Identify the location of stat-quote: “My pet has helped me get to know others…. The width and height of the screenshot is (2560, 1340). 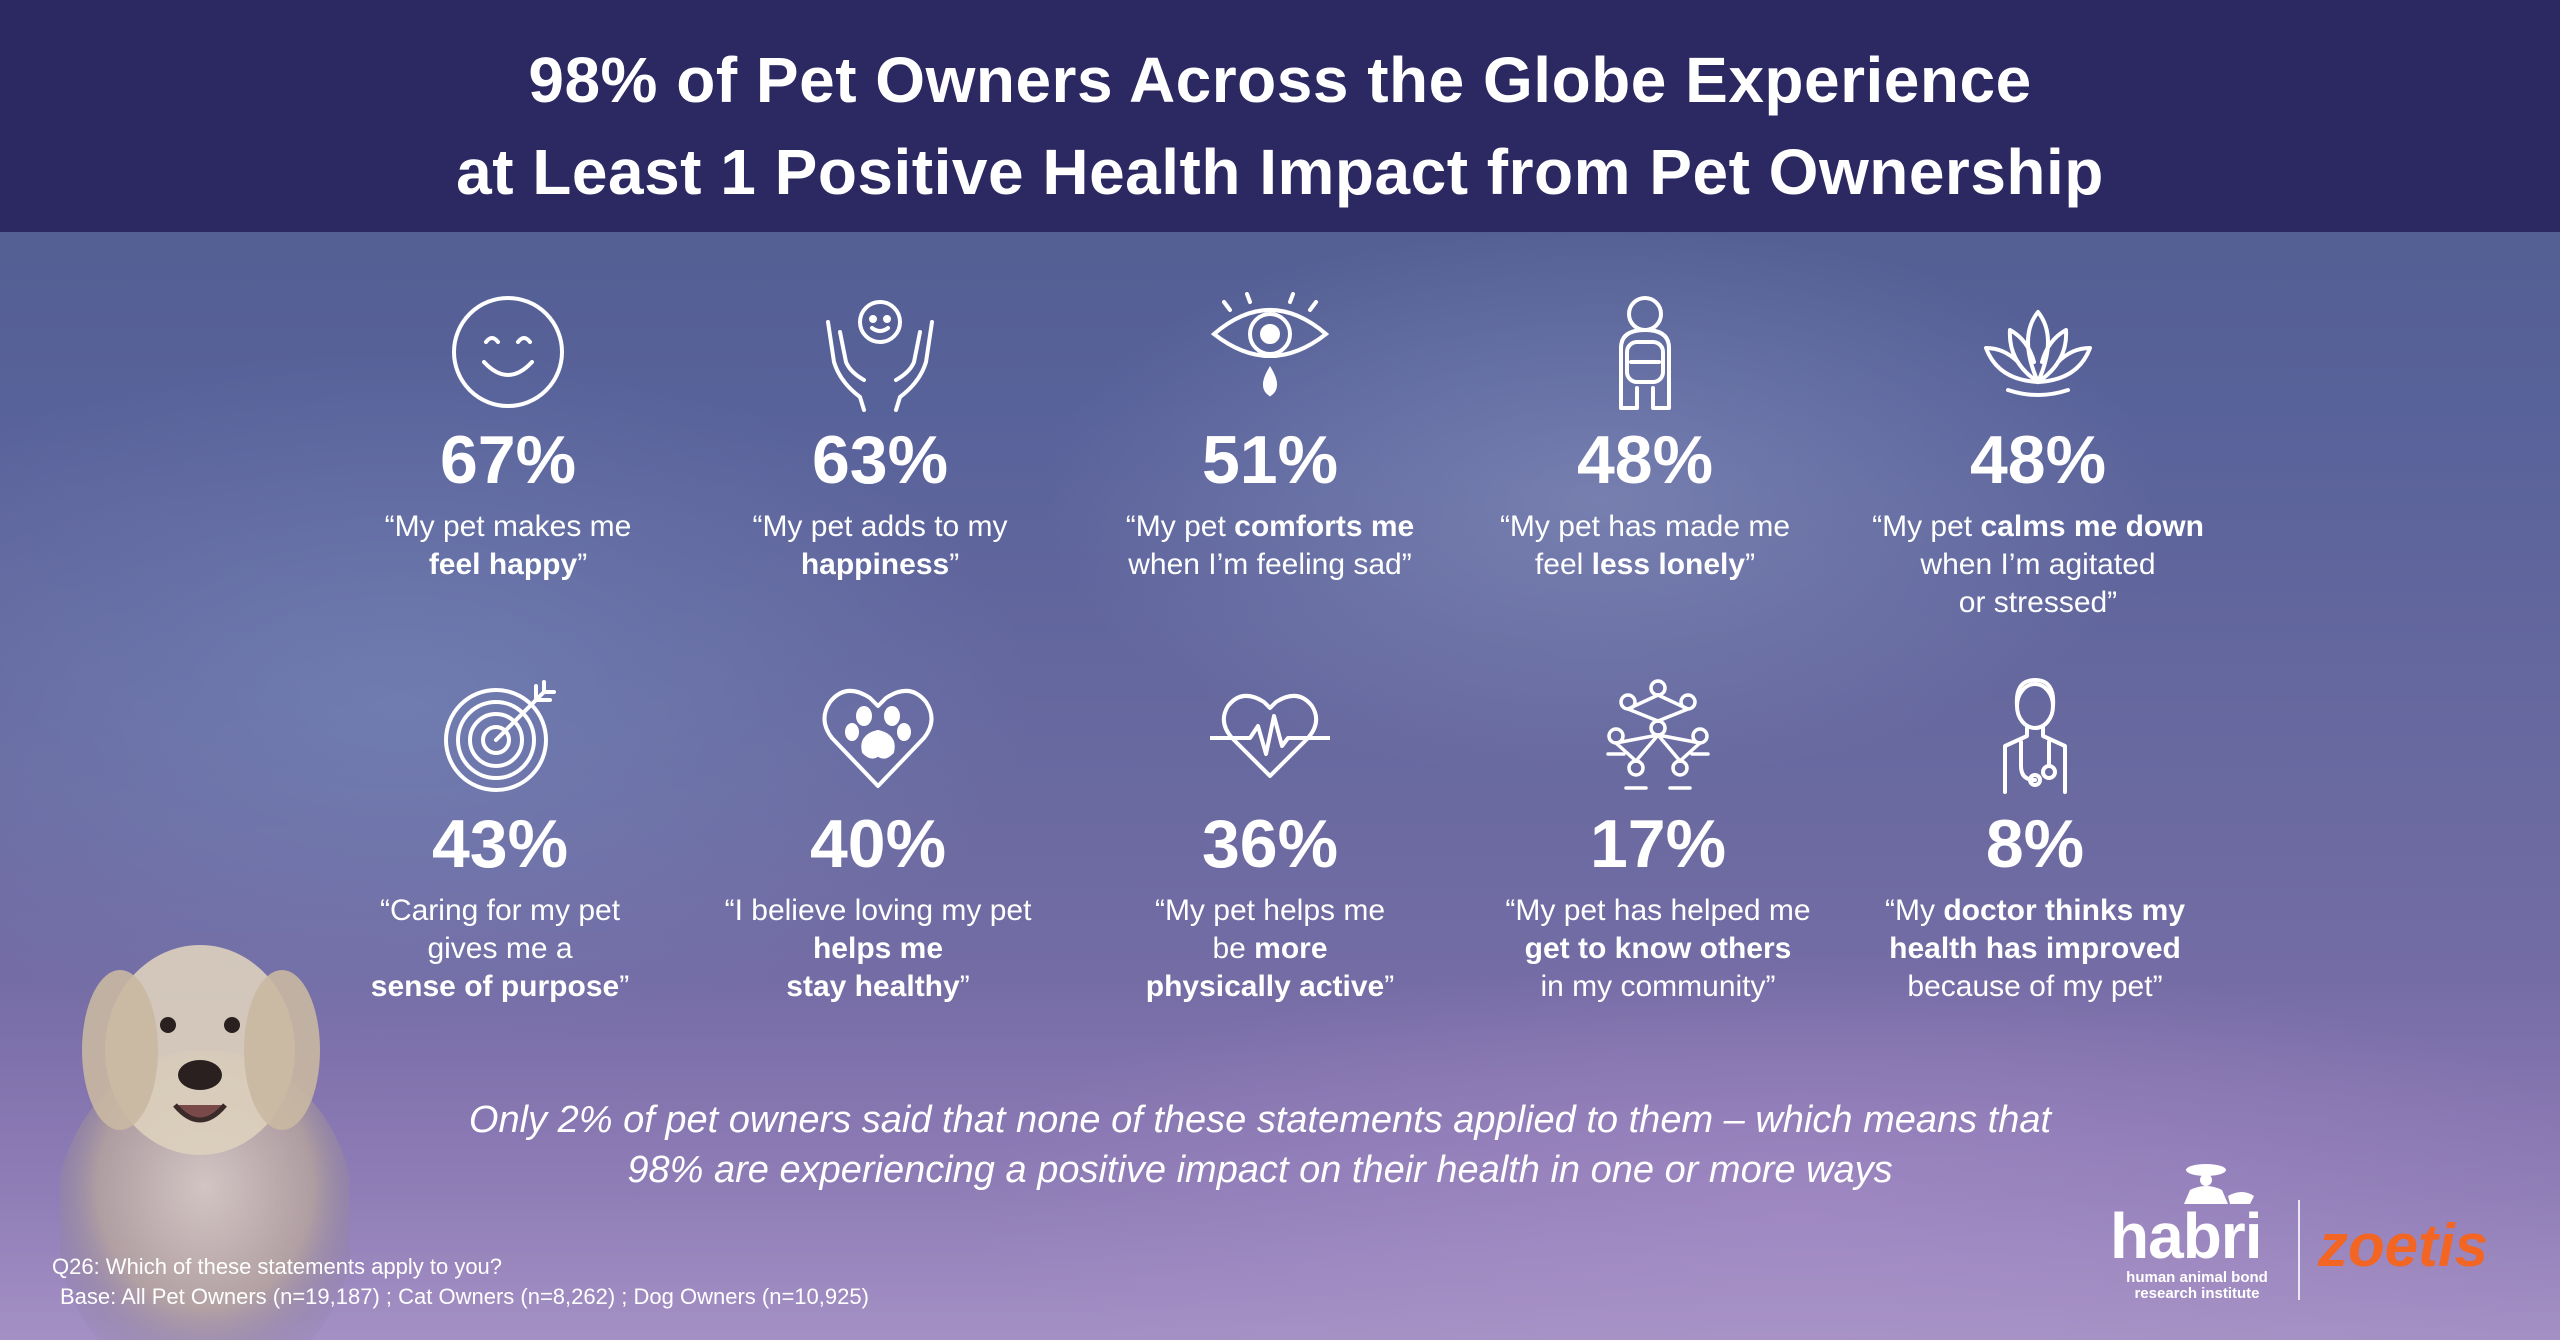
(1658, 949).